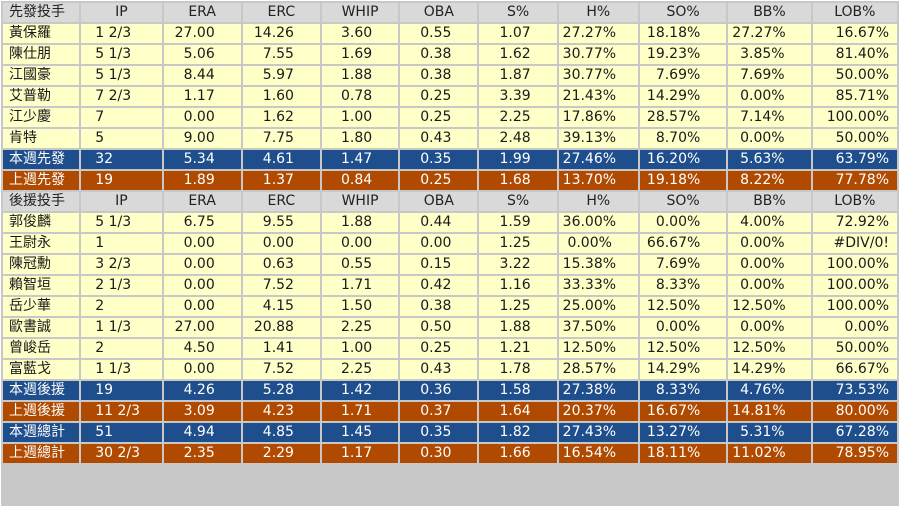 This screenshot has height=507, width=900. Describe the element at coordinates (683, 327) in the screenshot. I see `stat-so-pct: 0.00%` at that location.